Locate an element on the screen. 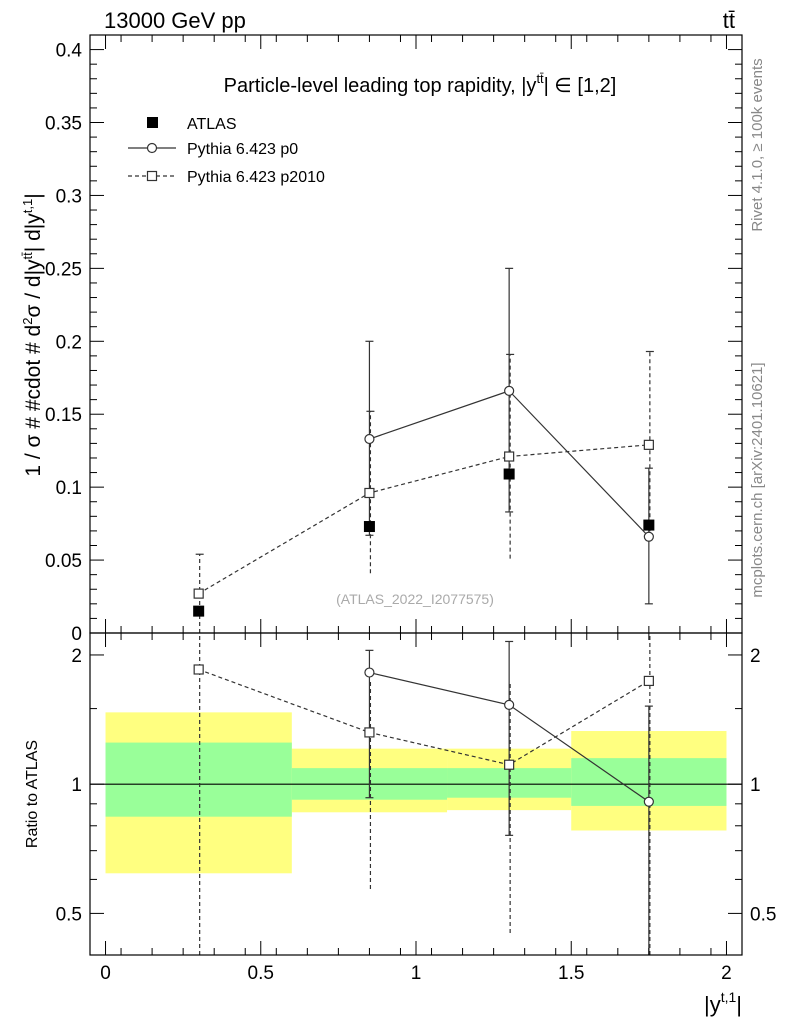  legend-p2010-label: Pythia 6.423 p2010 is located at coordinates (256, 177).